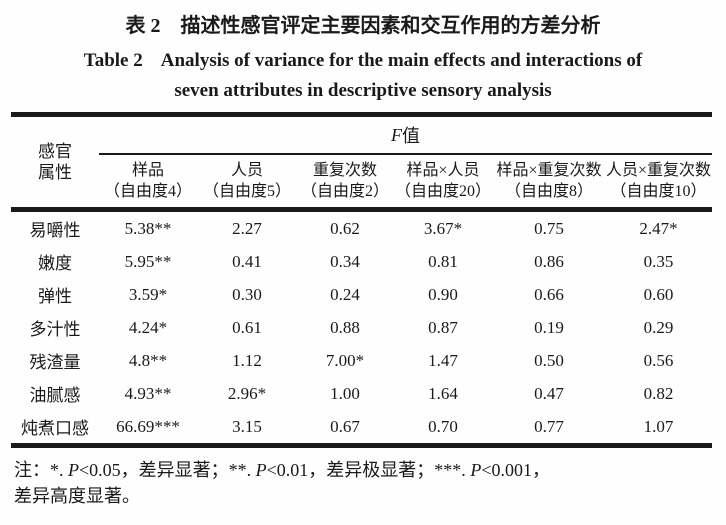 The height and width of the screenshot is (525, 726). I want to click on f-value-cell: 0.34, so click(345, 261).